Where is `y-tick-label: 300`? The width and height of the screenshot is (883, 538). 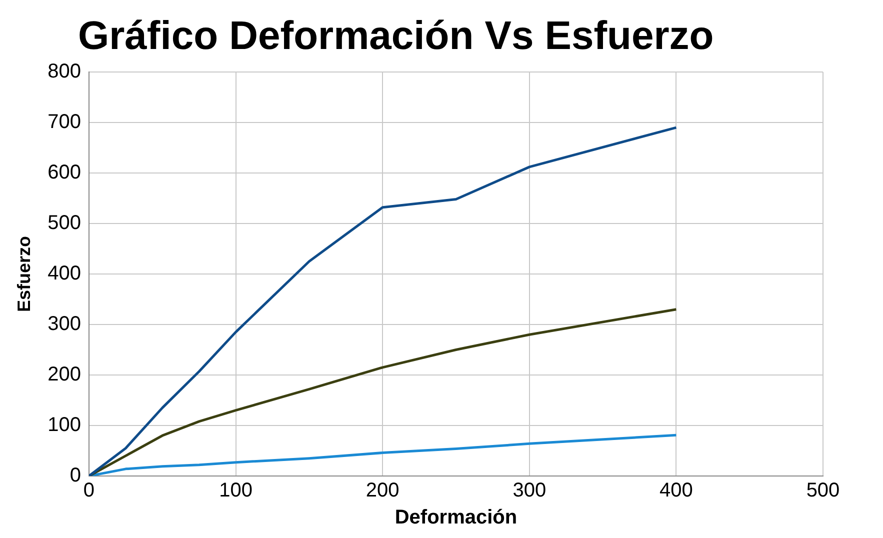 y-tick-label: 300 is located at coordinates (64, 324).